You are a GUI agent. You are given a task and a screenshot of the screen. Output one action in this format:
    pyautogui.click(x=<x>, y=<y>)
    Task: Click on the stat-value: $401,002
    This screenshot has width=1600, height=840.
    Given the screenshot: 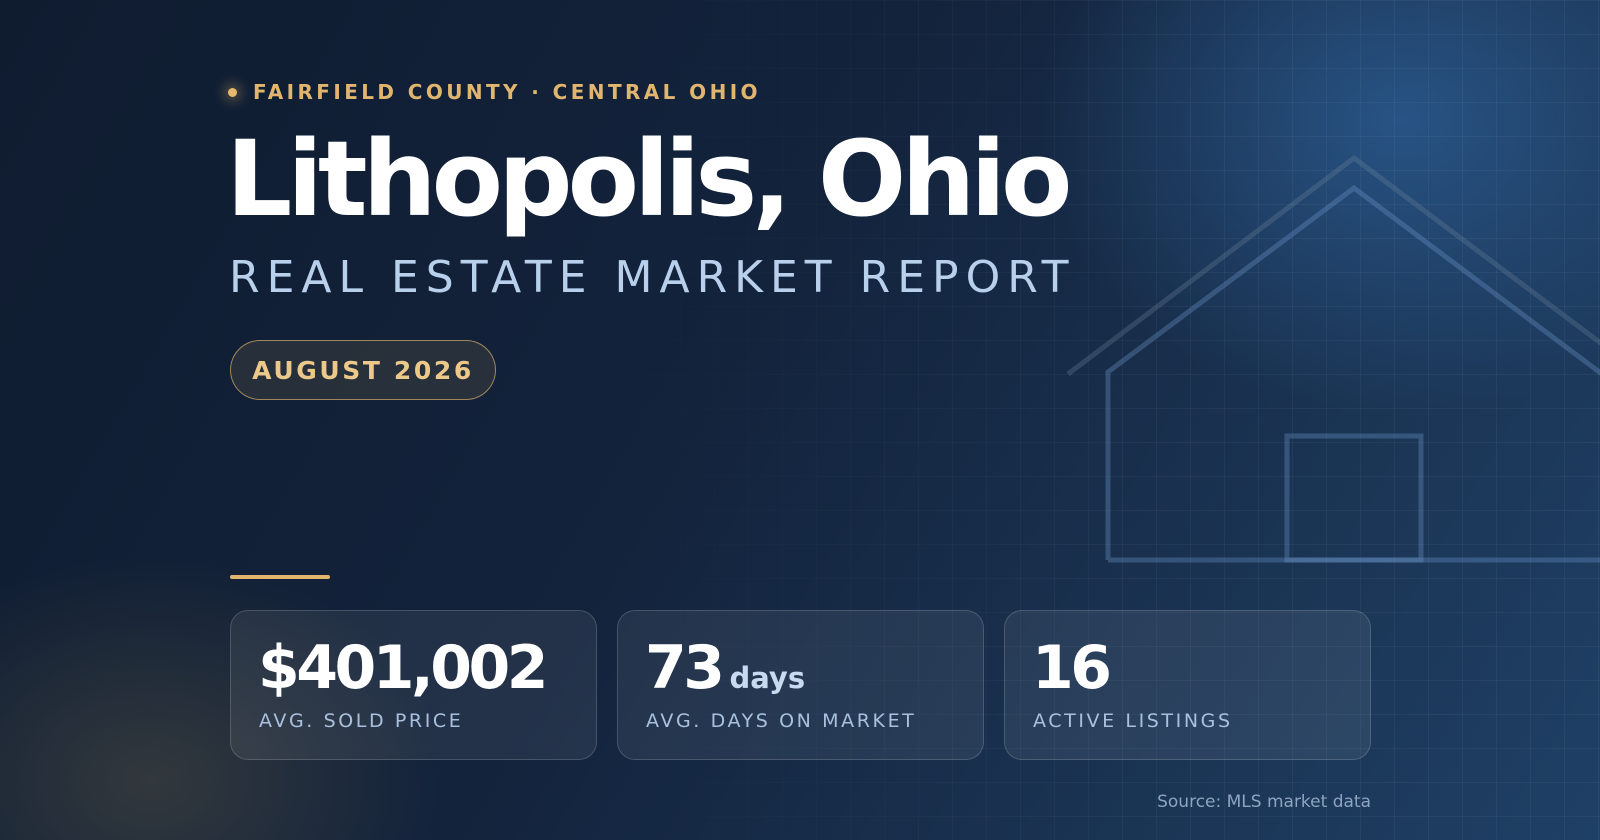 What is the action you would take?
    pyautogui.click(x=403, y=668)
    